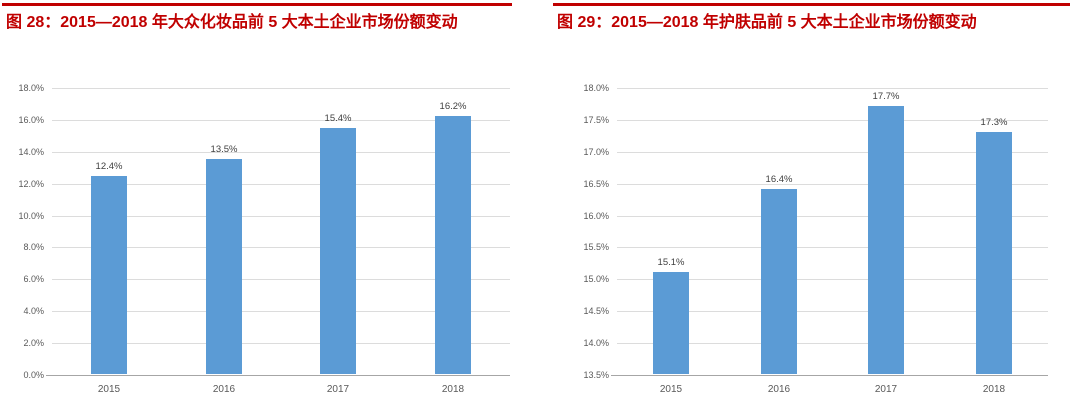 This screenshot has height=408, width=1080. What do you see at coordinates (596, 375) in the screenshot?
I see `y-tick-label: 13.5%` at bounding box center [596, 375].